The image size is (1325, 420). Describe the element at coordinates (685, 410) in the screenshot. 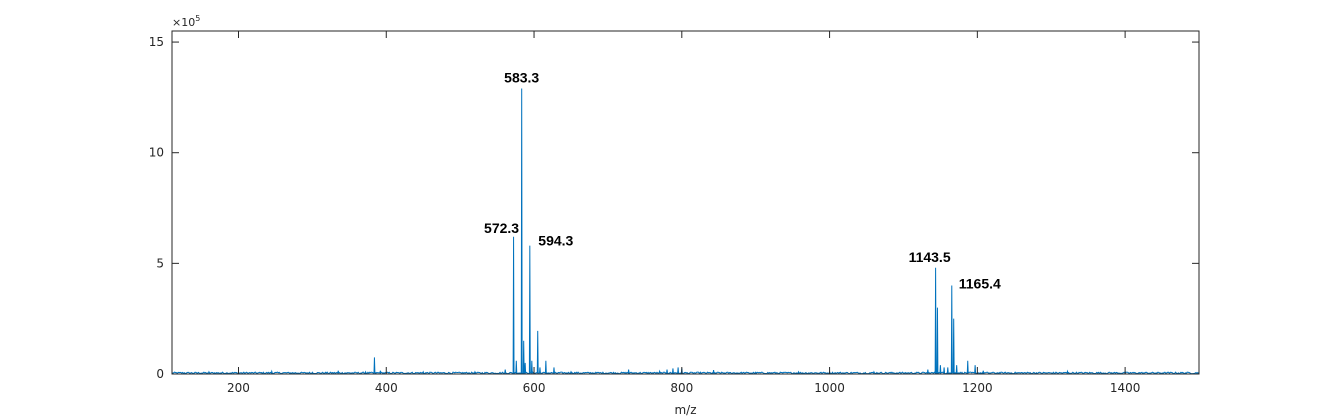

I see `x-axis-label: m/z` at that location.